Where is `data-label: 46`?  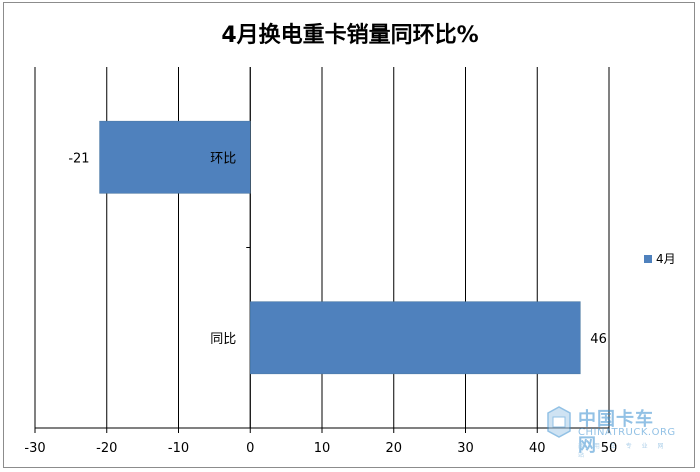 data-label: 46 is located at coordinates (598, 339).